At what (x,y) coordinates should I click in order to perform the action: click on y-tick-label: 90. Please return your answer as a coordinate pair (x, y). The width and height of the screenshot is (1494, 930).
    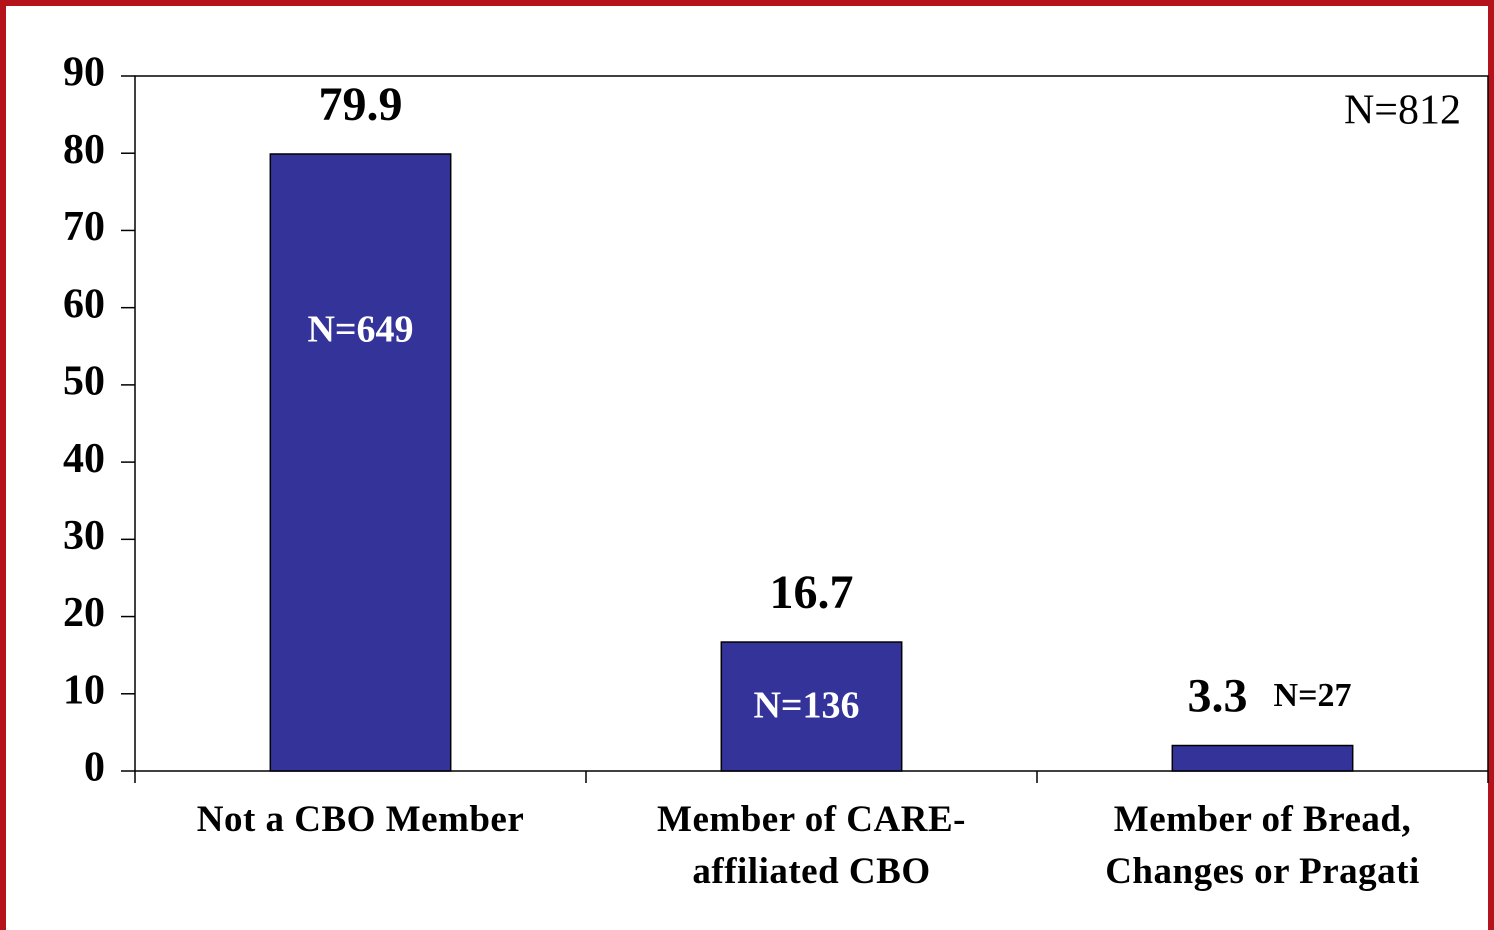
    Looking at the image, I should click on (84, 73).